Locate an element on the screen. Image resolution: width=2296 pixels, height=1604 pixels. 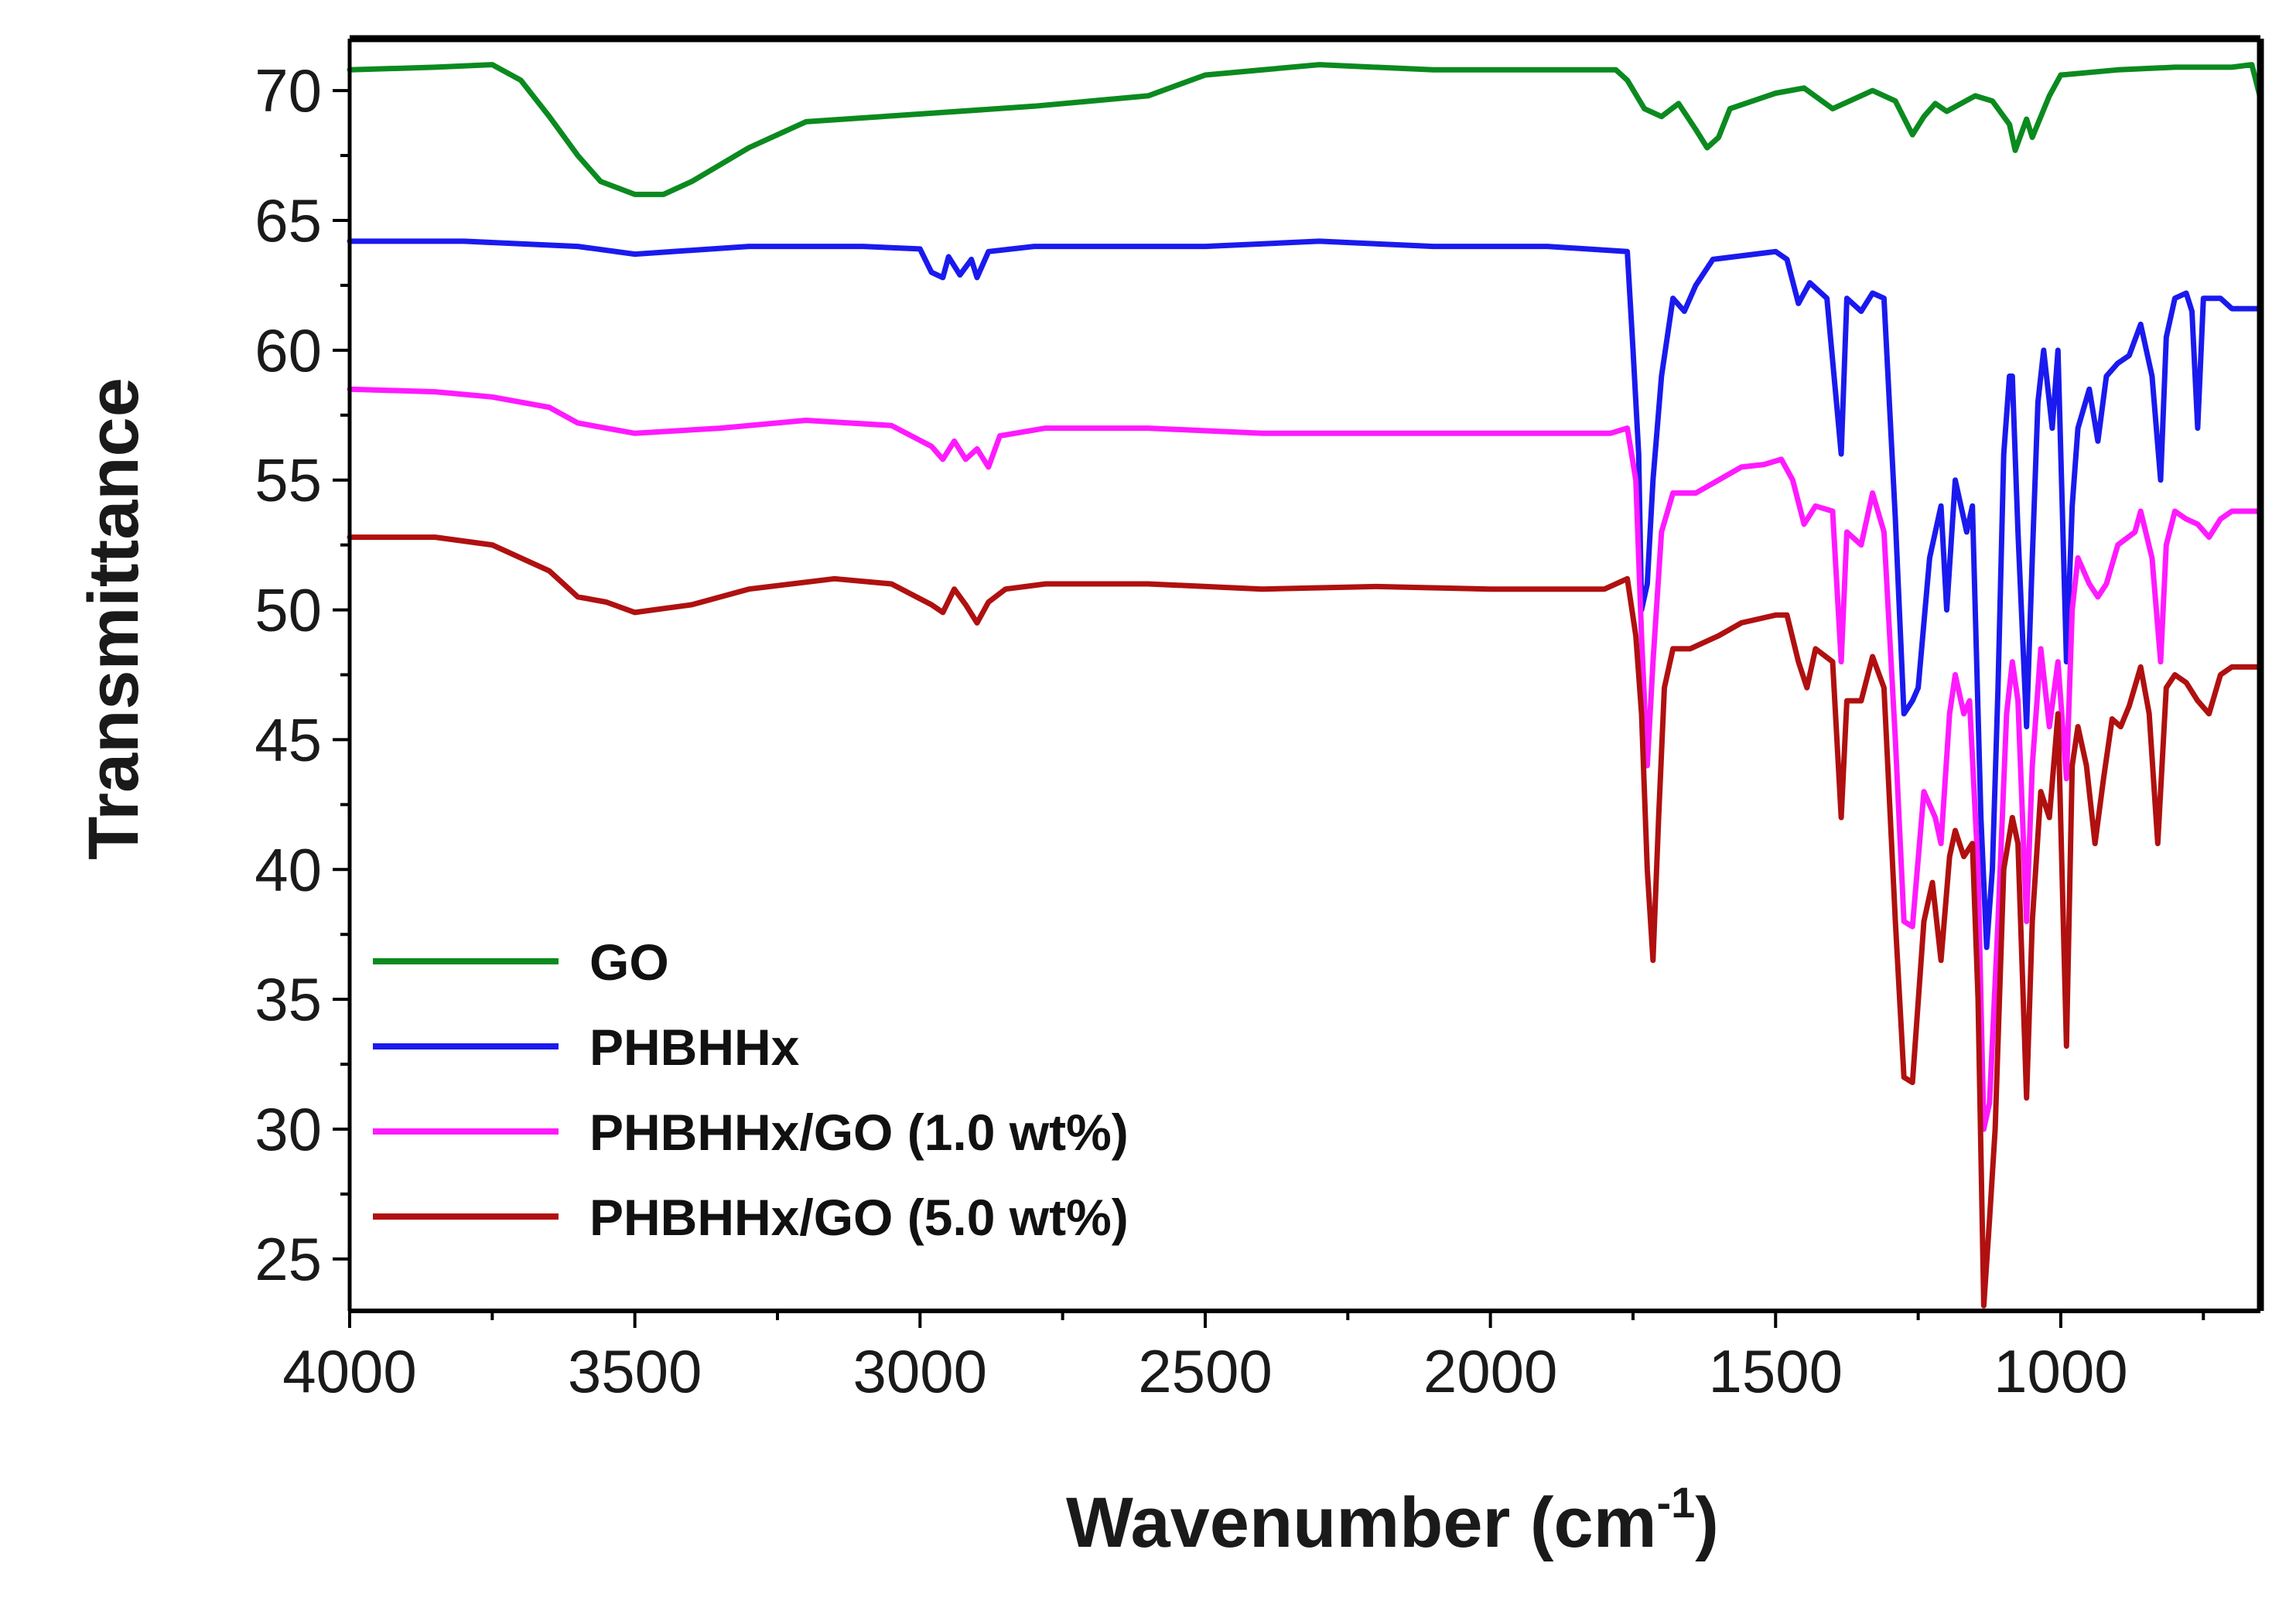
x-axis-title: Wavenumber (cm-1) is located at coordinates (1392, 1520).